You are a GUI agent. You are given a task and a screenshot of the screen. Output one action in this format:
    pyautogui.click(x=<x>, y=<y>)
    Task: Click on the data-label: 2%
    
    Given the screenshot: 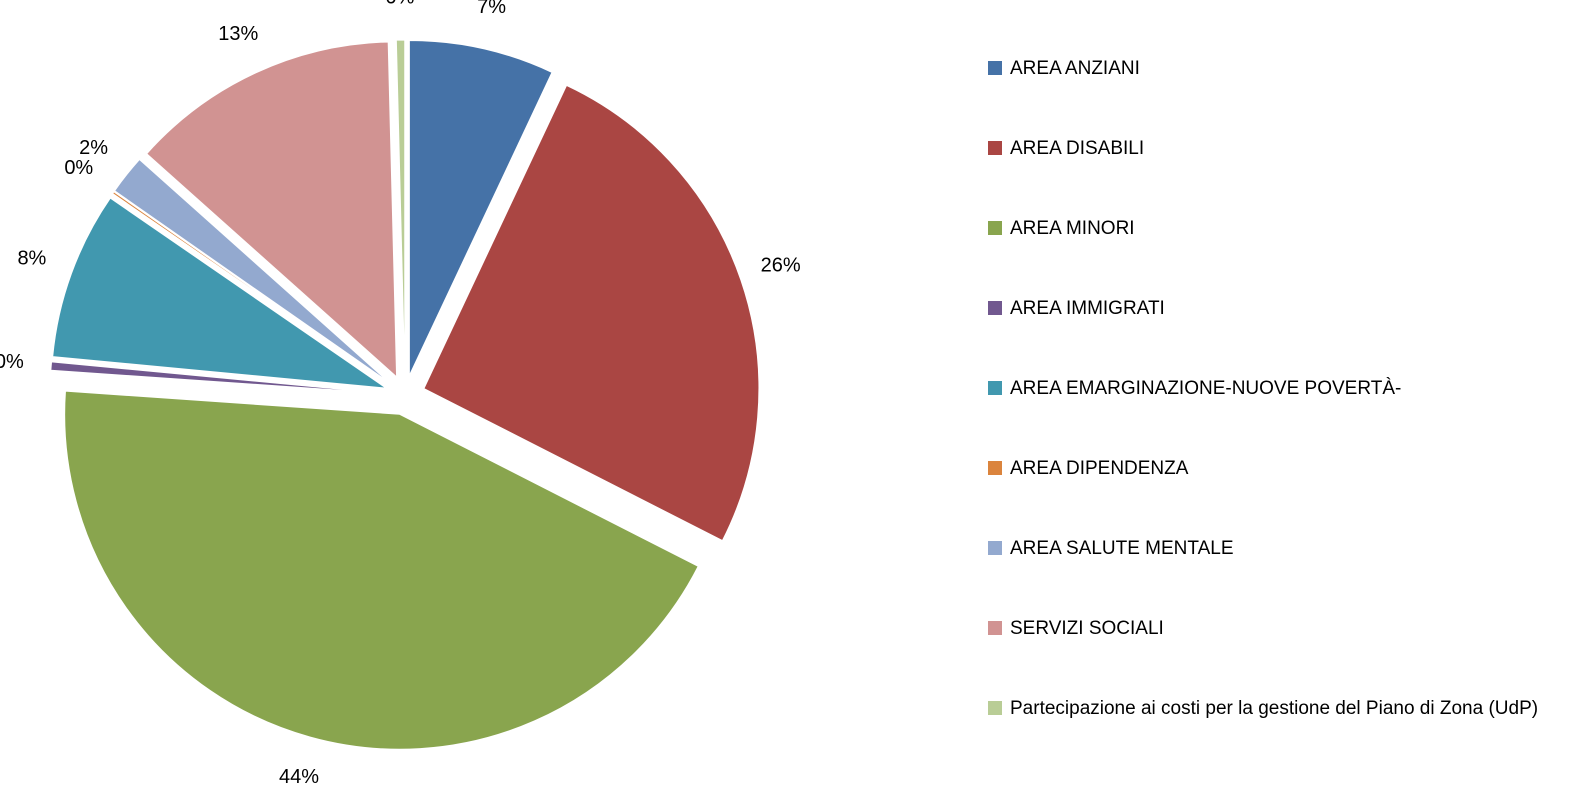 What is the action you would take?
    pyautogui.click(x=93, y=148)
    